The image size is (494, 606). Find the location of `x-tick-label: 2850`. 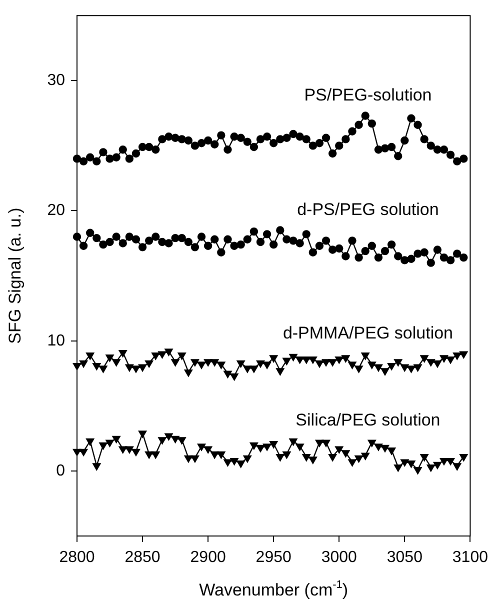

x-tick-label: 2850 is located at coordinates (142, 557).